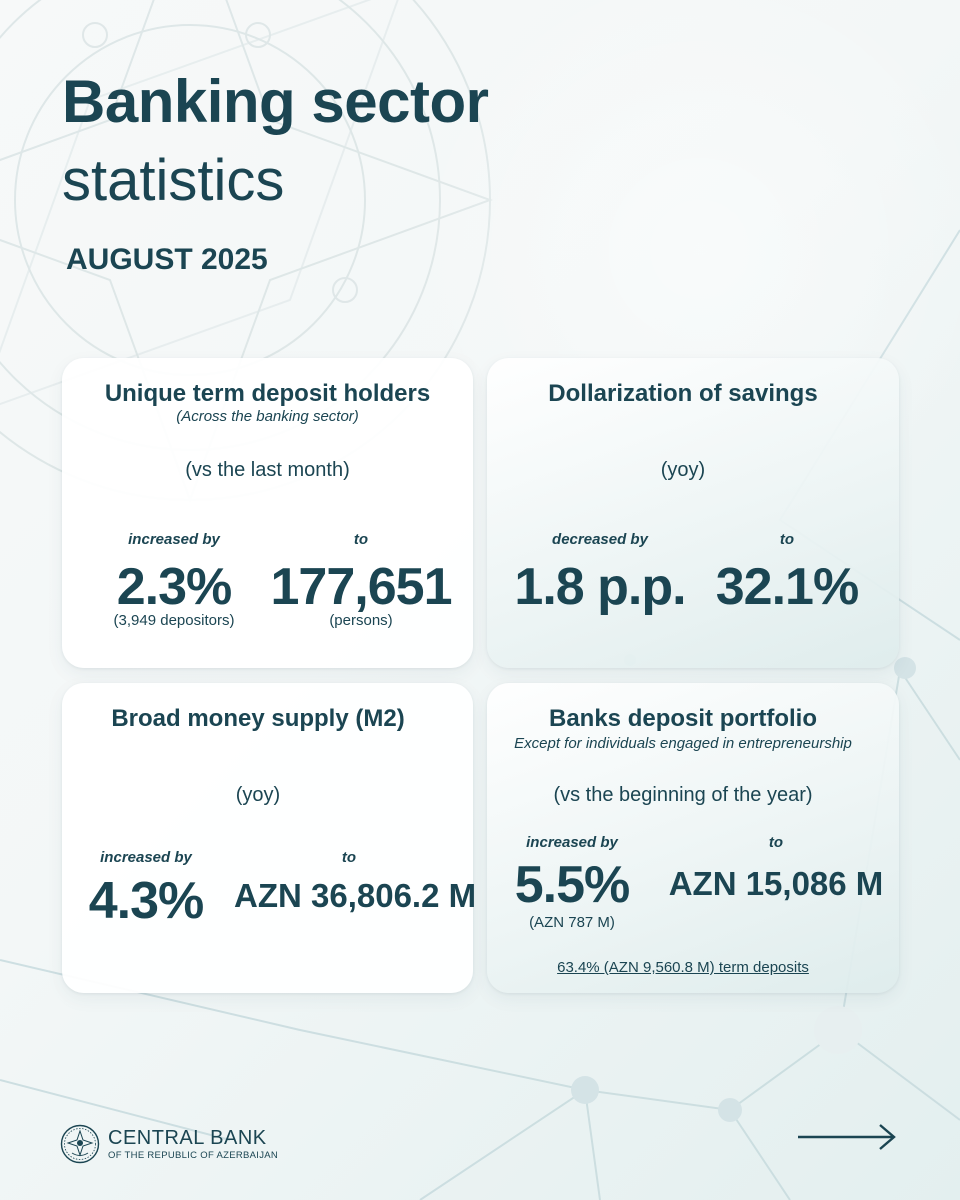 The width and height of the screenshot is (960, 1200). I want to click on card-subtitle: (Across the banking sector), so click(267, 416).